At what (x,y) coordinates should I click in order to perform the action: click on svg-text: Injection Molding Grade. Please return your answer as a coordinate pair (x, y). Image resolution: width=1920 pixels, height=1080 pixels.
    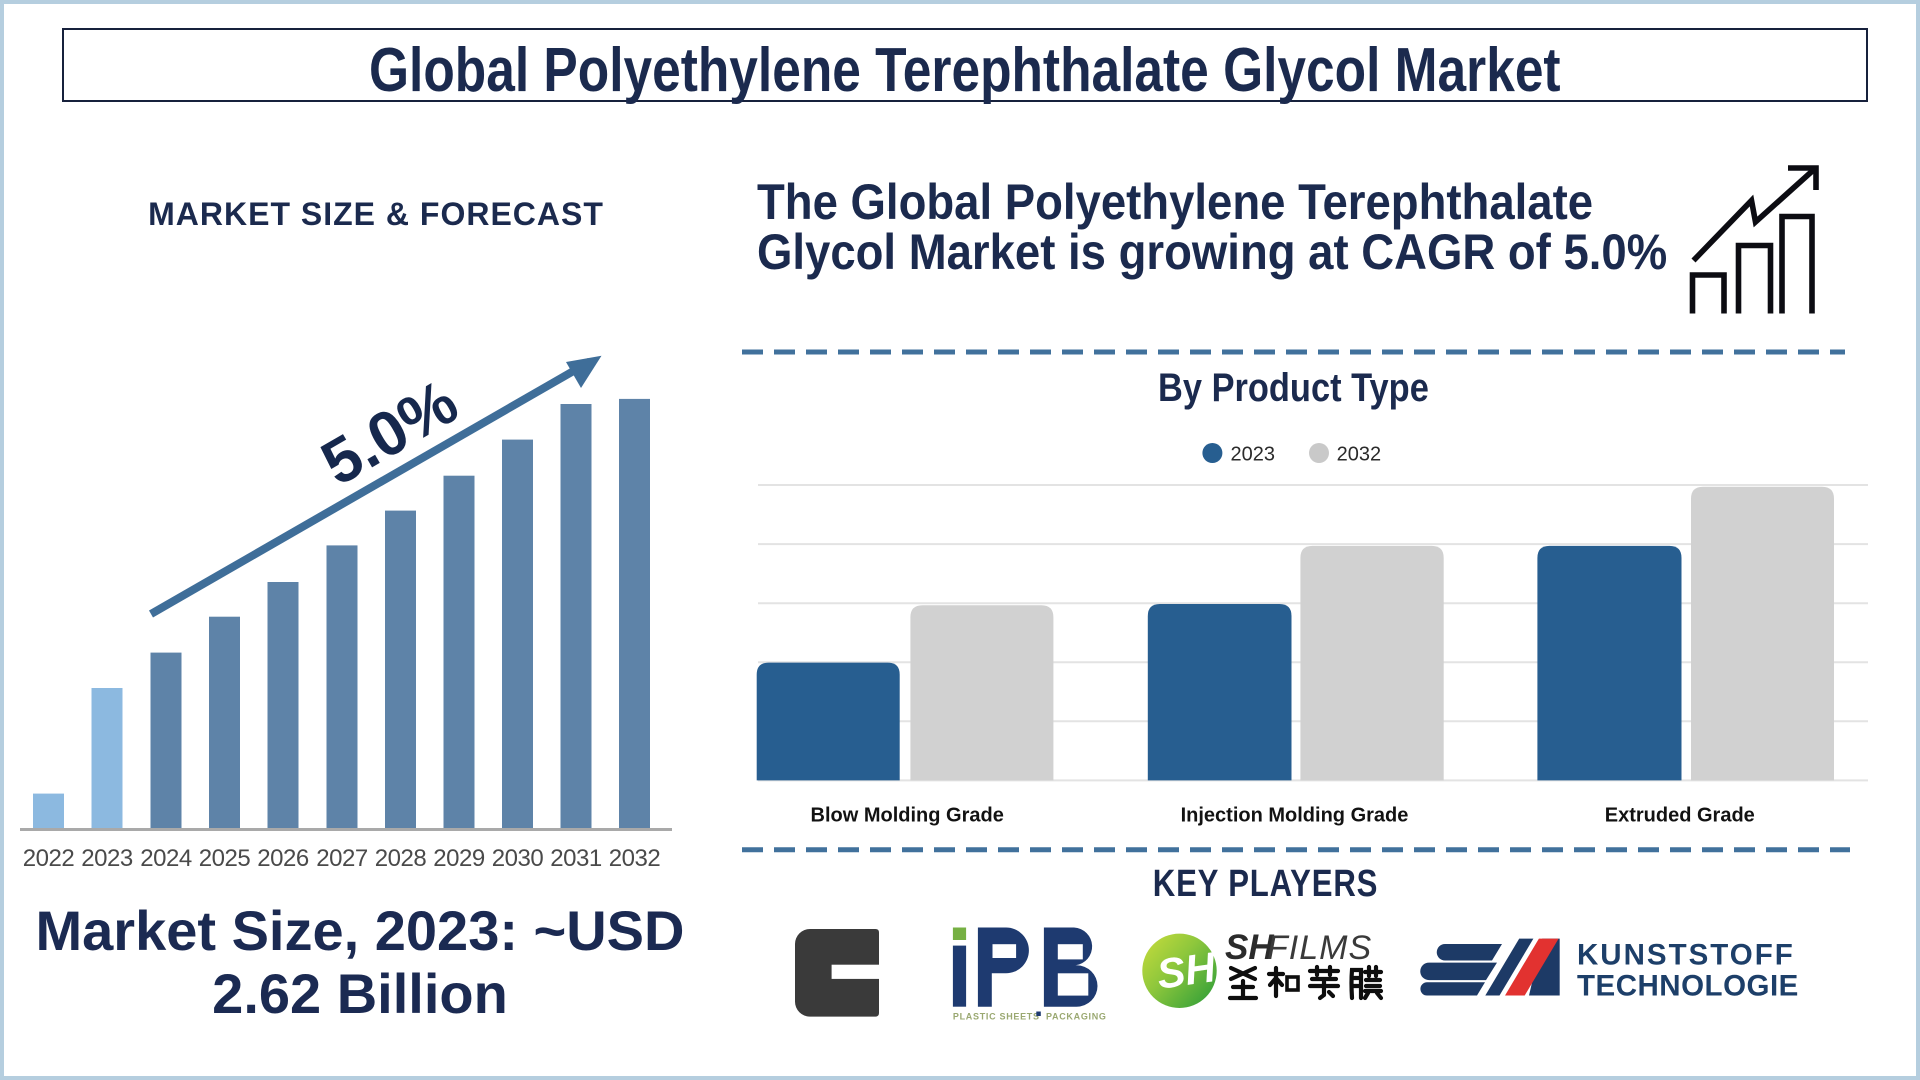
    Looking at the image, I should click on (1295, 816).